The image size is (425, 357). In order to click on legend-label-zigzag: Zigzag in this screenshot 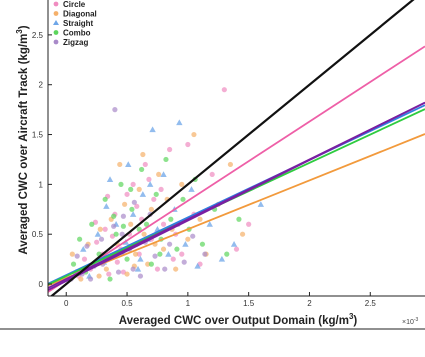, I will do `click(75, 42)`.